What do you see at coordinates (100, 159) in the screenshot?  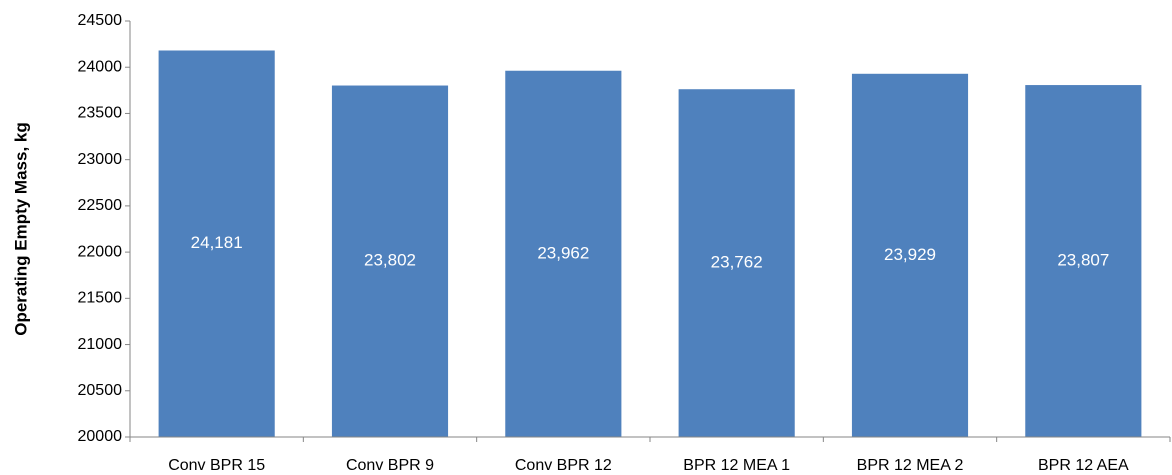 I see `y-tick-label: 23000` at bounding box center [100, 159].